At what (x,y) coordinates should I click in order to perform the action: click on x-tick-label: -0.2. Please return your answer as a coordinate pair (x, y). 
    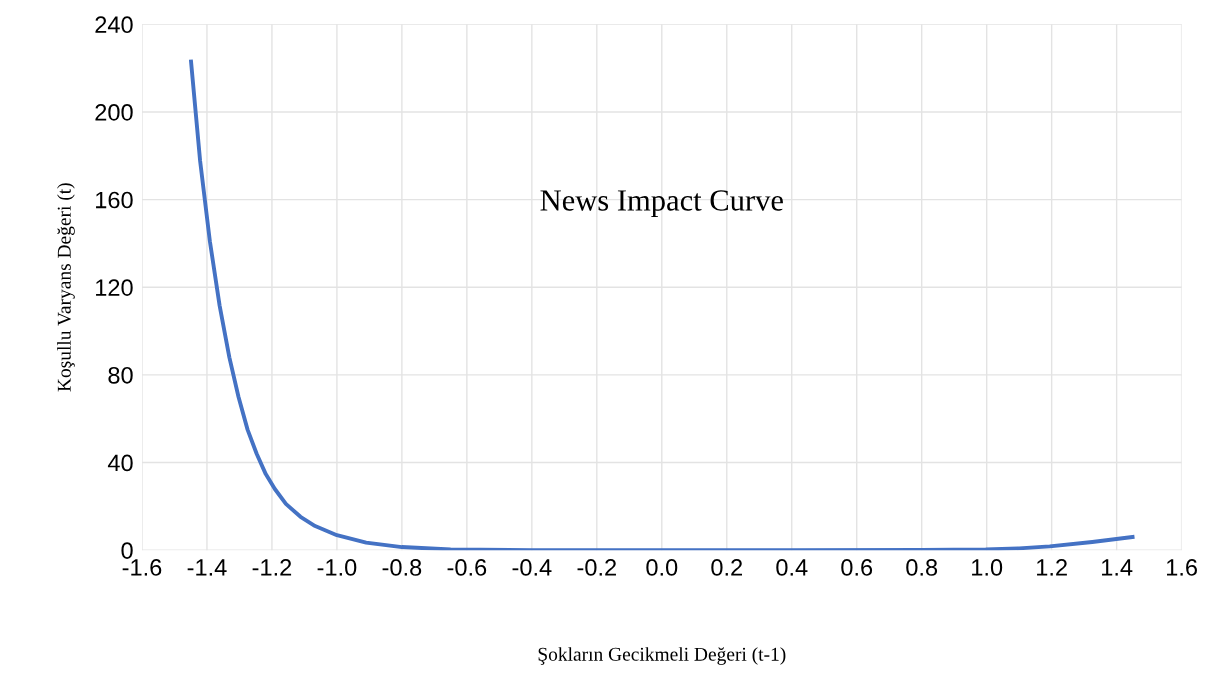
    Looking at the image, I should click on (596, 567).